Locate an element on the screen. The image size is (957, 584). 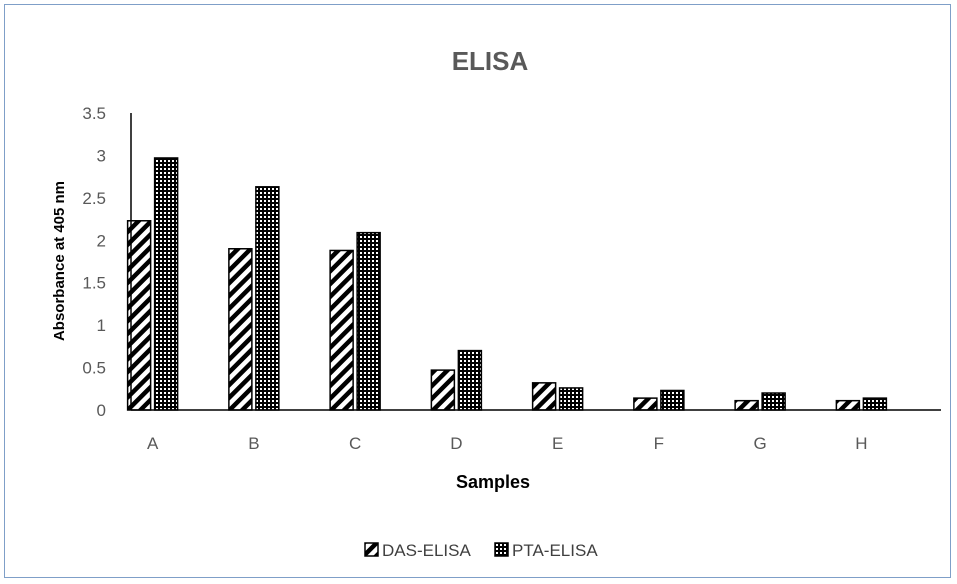
x-tick-label: B is located at coordinates (253, 443).